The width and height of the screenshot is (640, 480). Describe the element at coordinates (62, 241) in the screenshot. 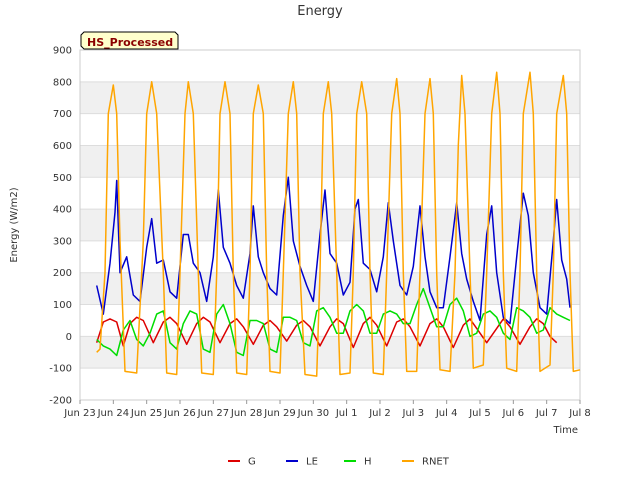

I see `y-tick-label: 300` at that location.